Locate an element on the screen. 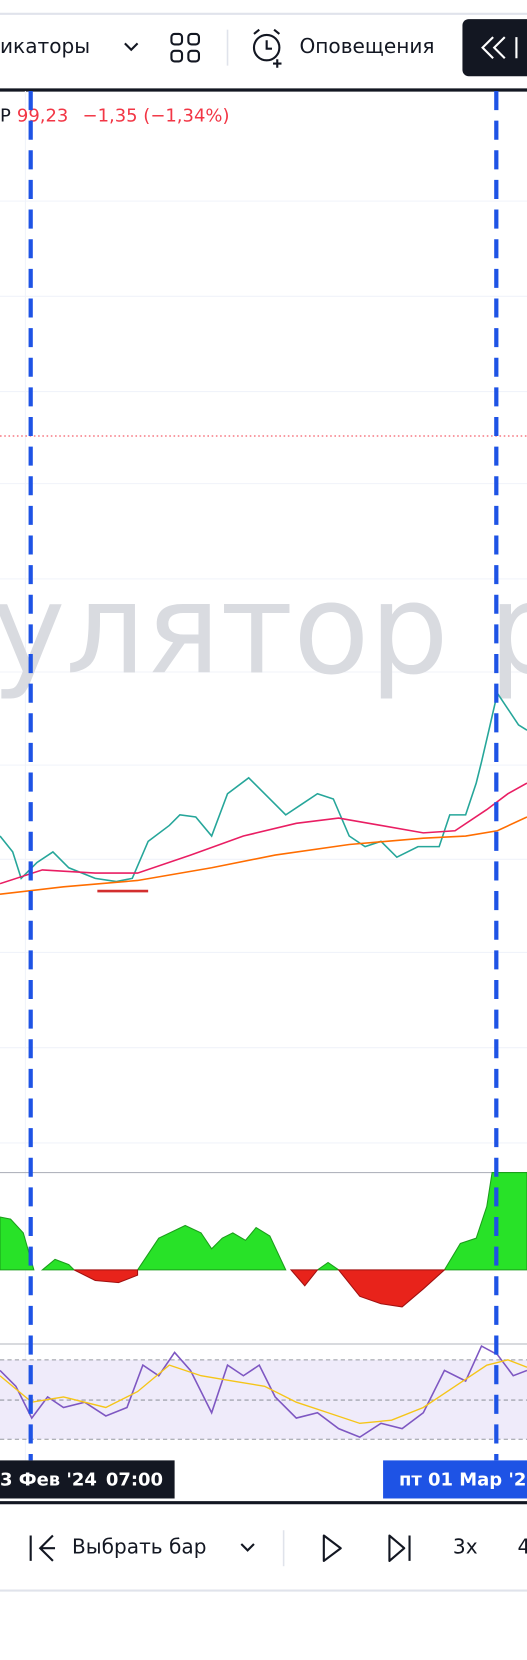  rsi-levels is located at coordinates (263, 1399).